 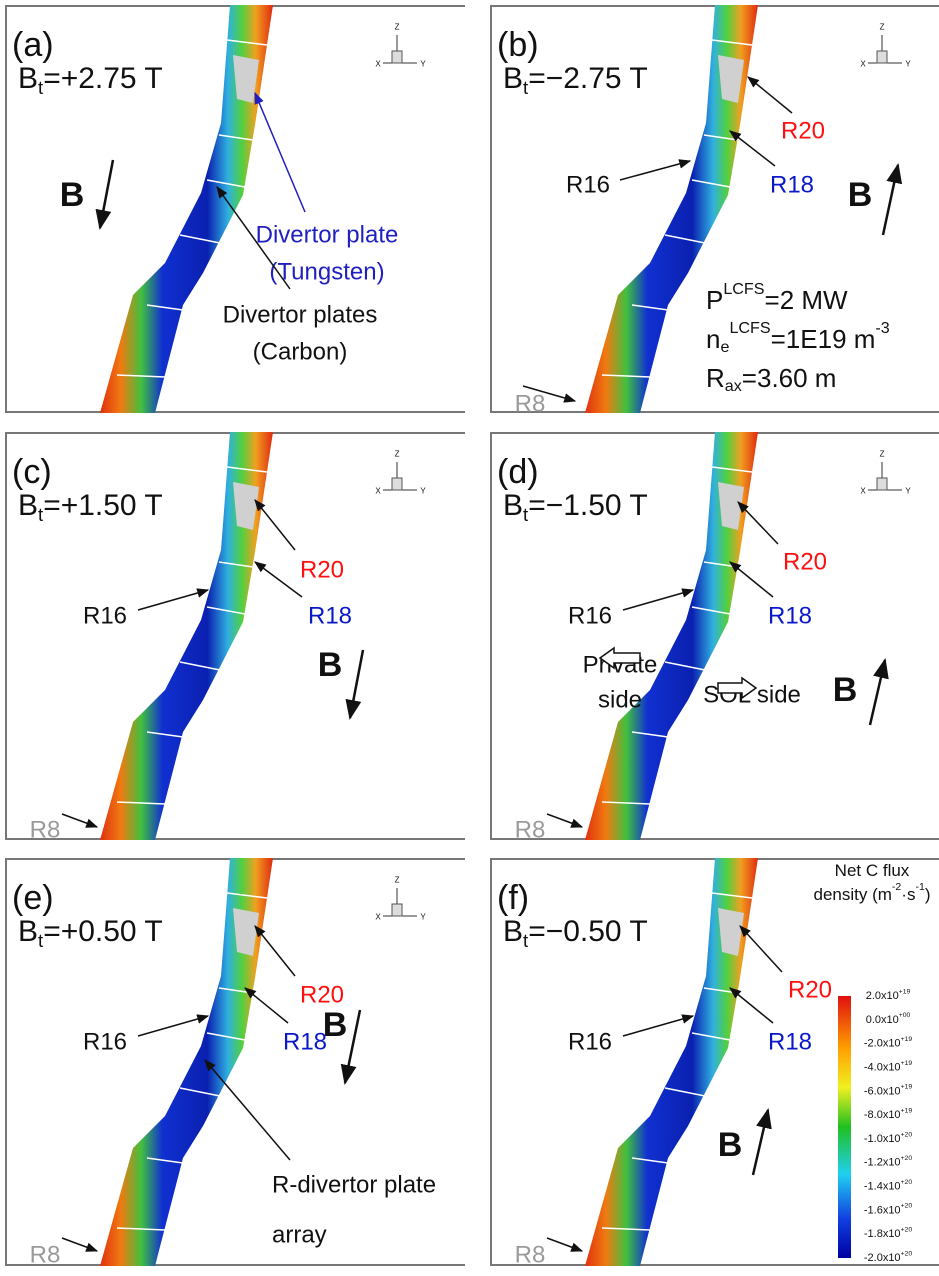 What do you see at coordinates (789, 378) in the screenshot?
I see `text-part: =3.60 m` at bounding box center [789, 378].